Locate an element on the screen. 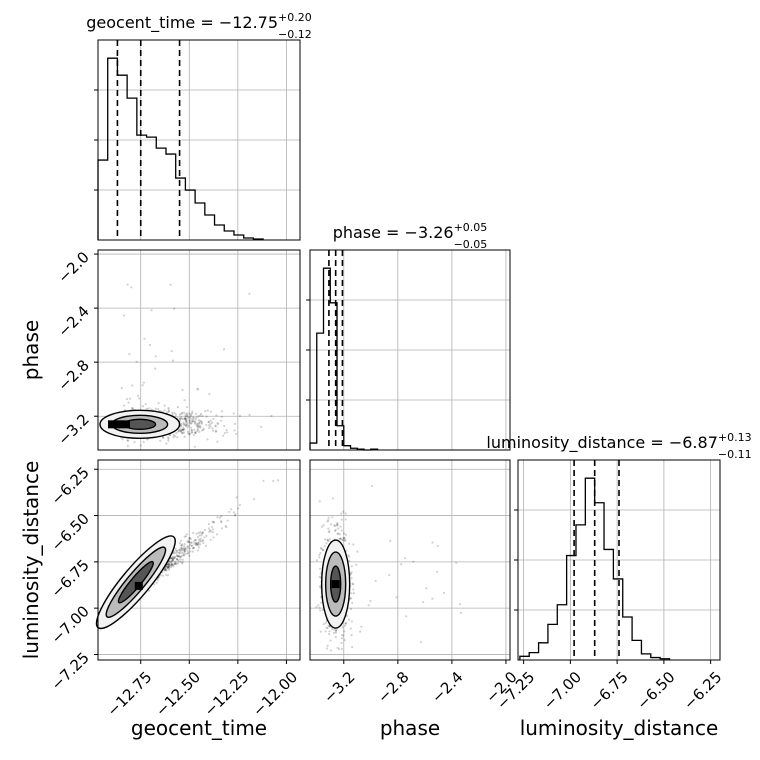  x-tick-label: −7.00 is located at coordinates (562, 690).